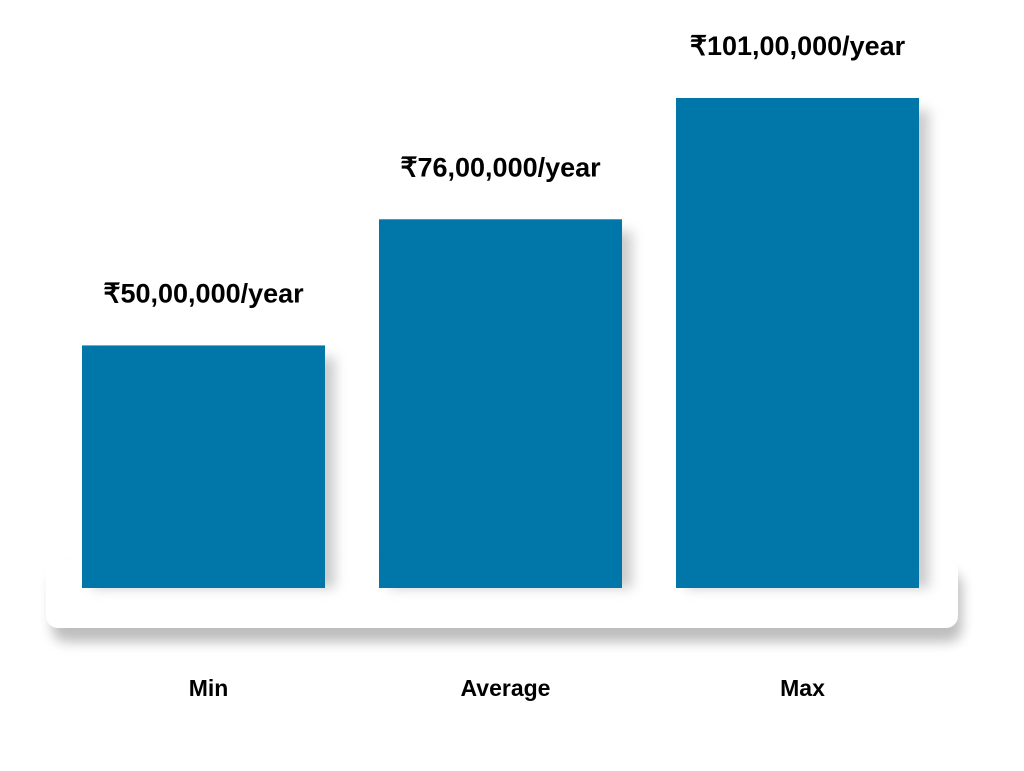 The width and height of the screenshot is (1024, 771). What do you see at coordinates (203, 294) in the screenshot?
I see `value-label: ₹50,00,000/year` at bounding box center [203, 294].